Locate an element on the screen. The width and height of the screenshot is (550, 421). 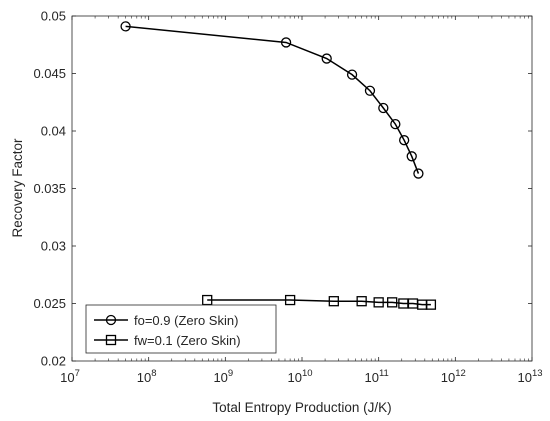
legend-marker-circle is located at coordinates (111, 320).